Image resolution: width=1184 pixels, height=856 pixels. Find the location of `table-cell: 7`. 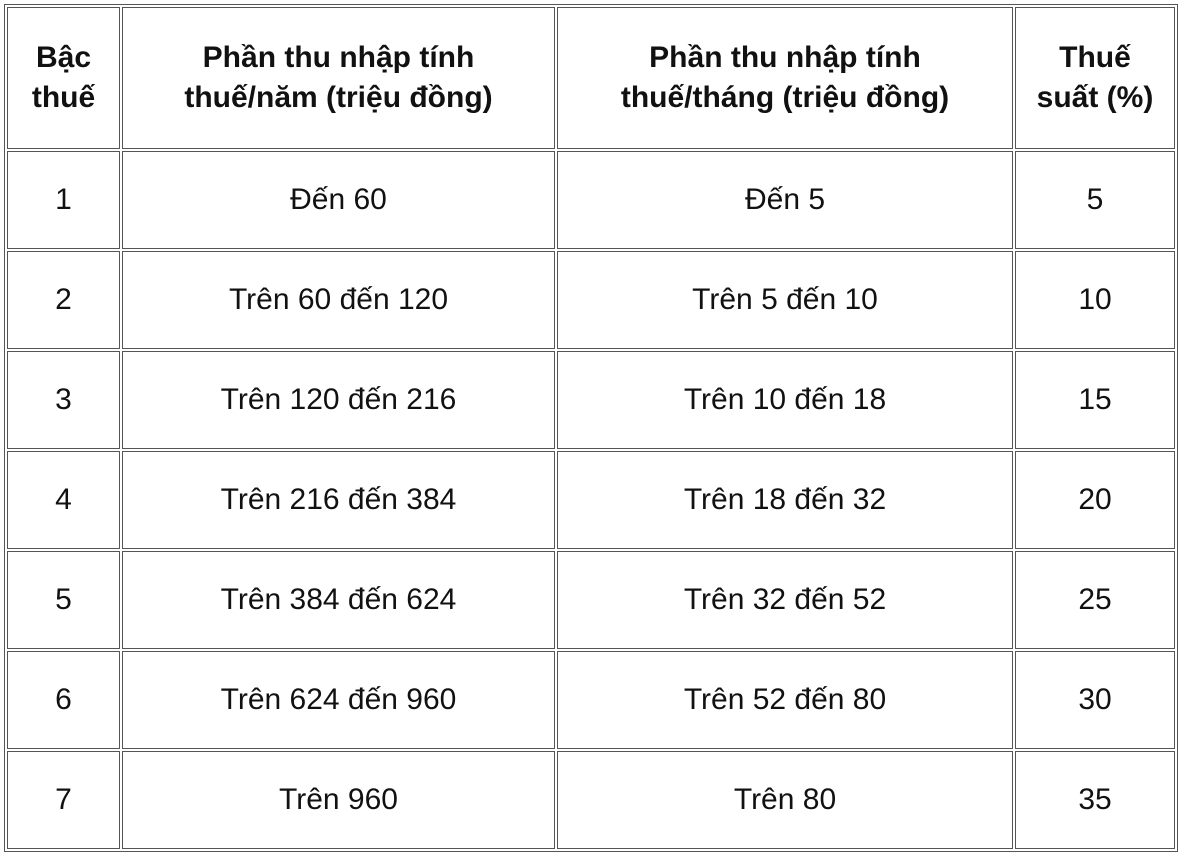

table-cell: 7 is located at coordinates (63, 800).